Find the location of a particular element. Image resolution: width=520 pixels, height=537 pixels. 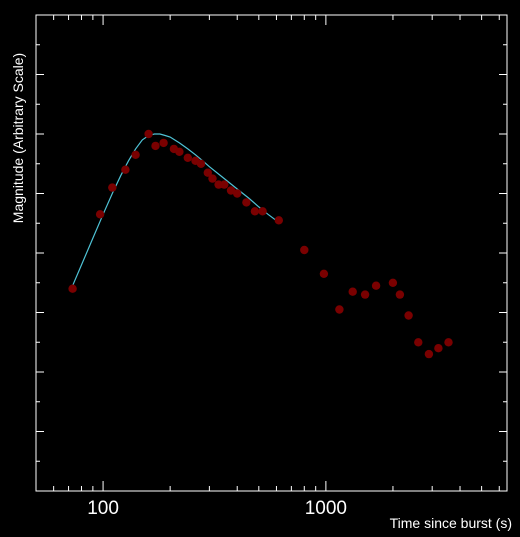

y-axis-label: Magnitude (Arbitrary Scale) is located at coordinates (18, 138).